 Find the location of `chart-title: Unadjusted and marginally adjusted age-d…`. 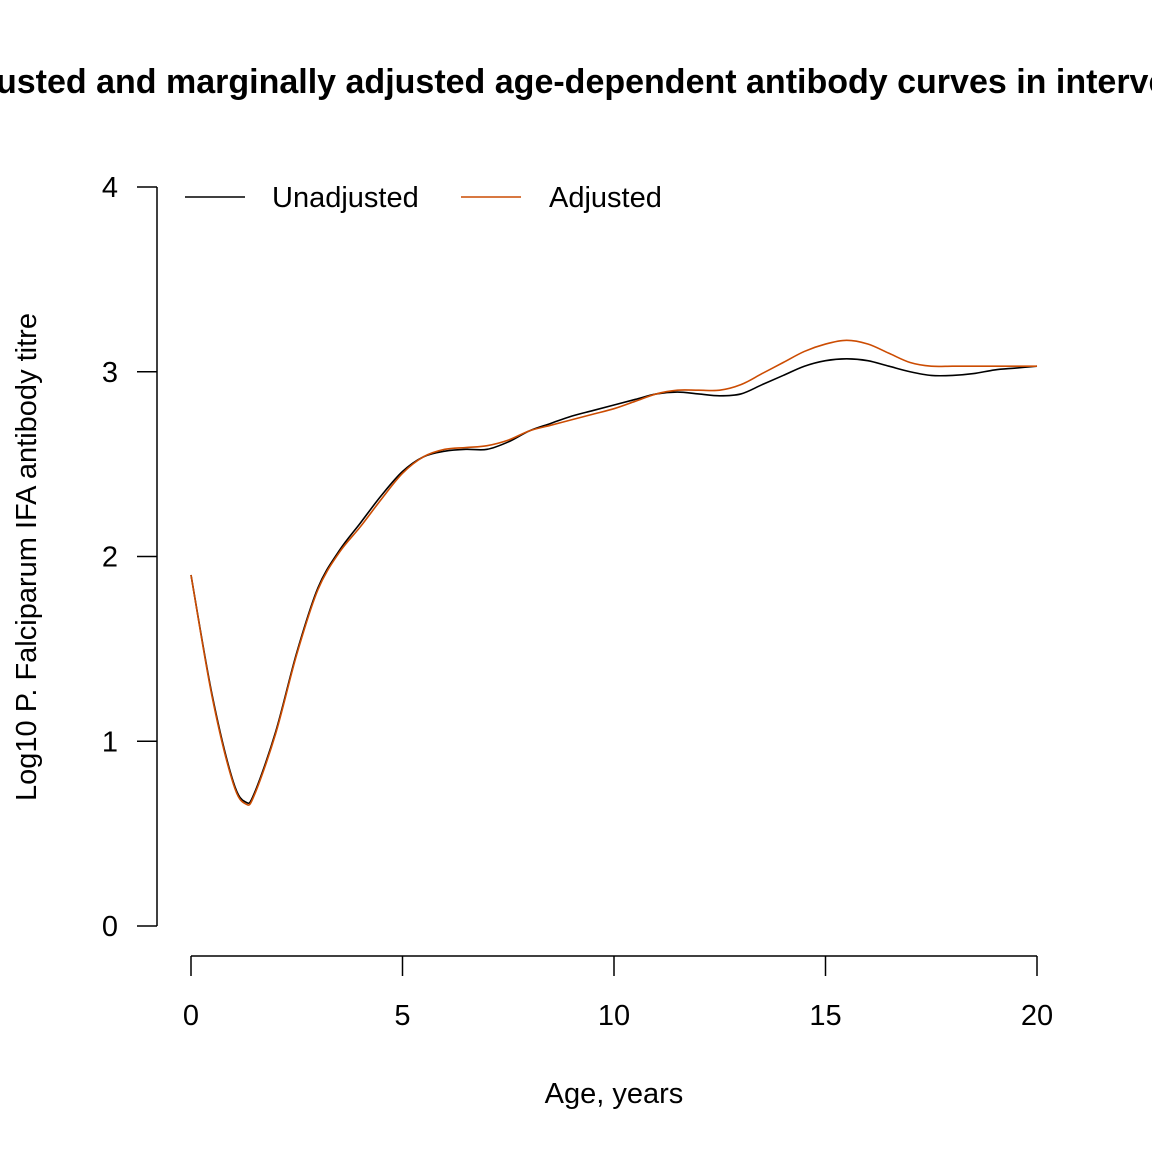

chart-title: Unadjusted and marginally adjusted age-d… is located at coordinates (576, 82).